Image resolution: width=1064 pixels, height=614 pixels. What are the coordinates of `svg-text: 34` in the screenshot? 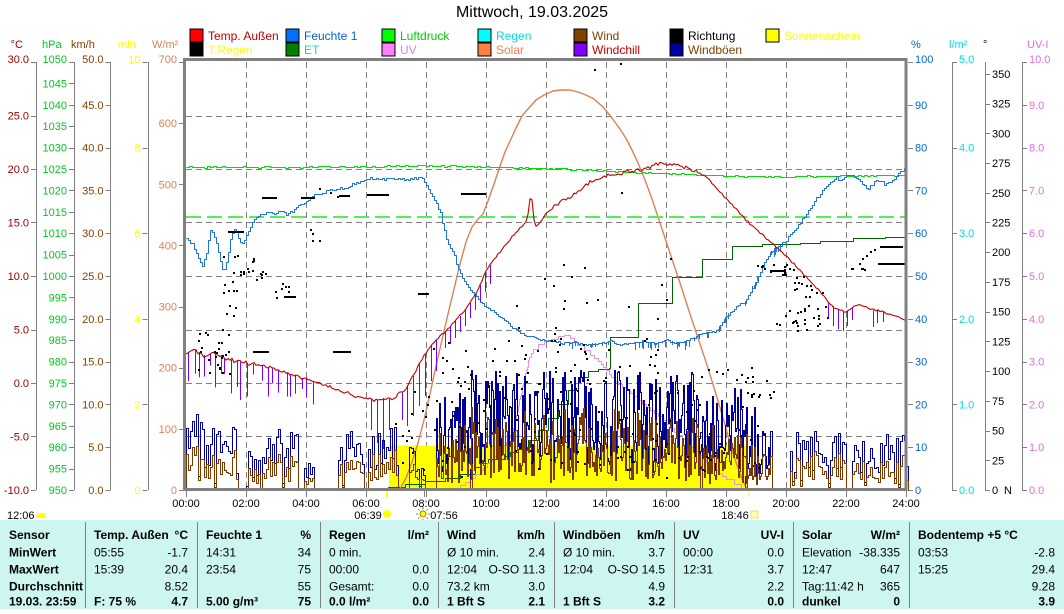 It's located at (305, 553).